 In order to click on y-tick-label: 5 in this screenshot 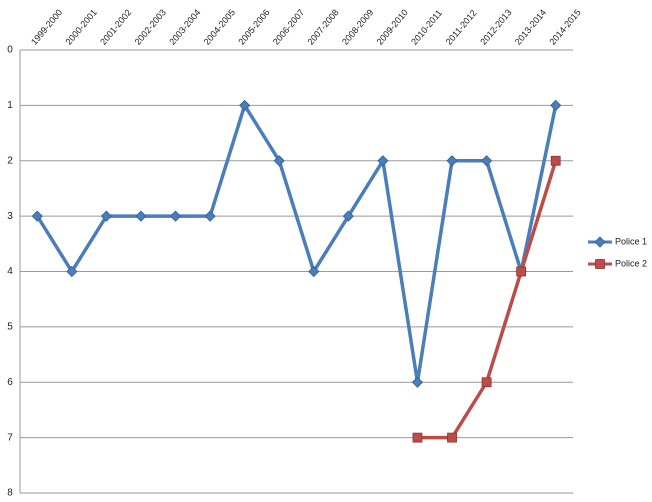, I will do `click(10, 327)`.